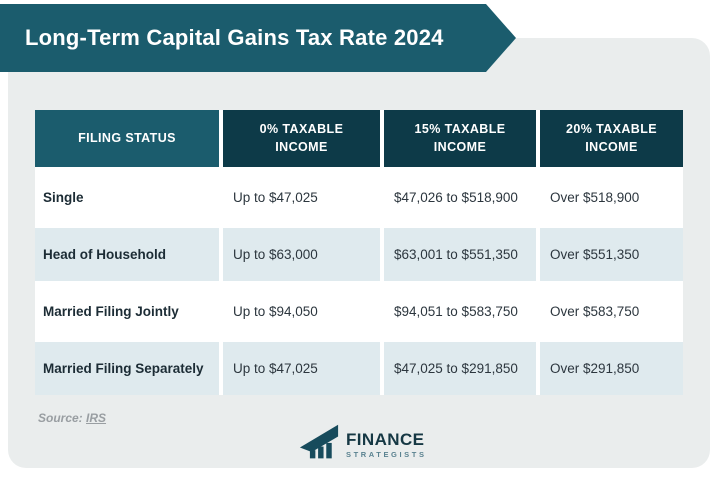  What do you see at coordinates (611, 138) in the screenshot?
I see `column-header-20-percent: 20% TAXABLE INCOME` at bounding box center [611, 138].